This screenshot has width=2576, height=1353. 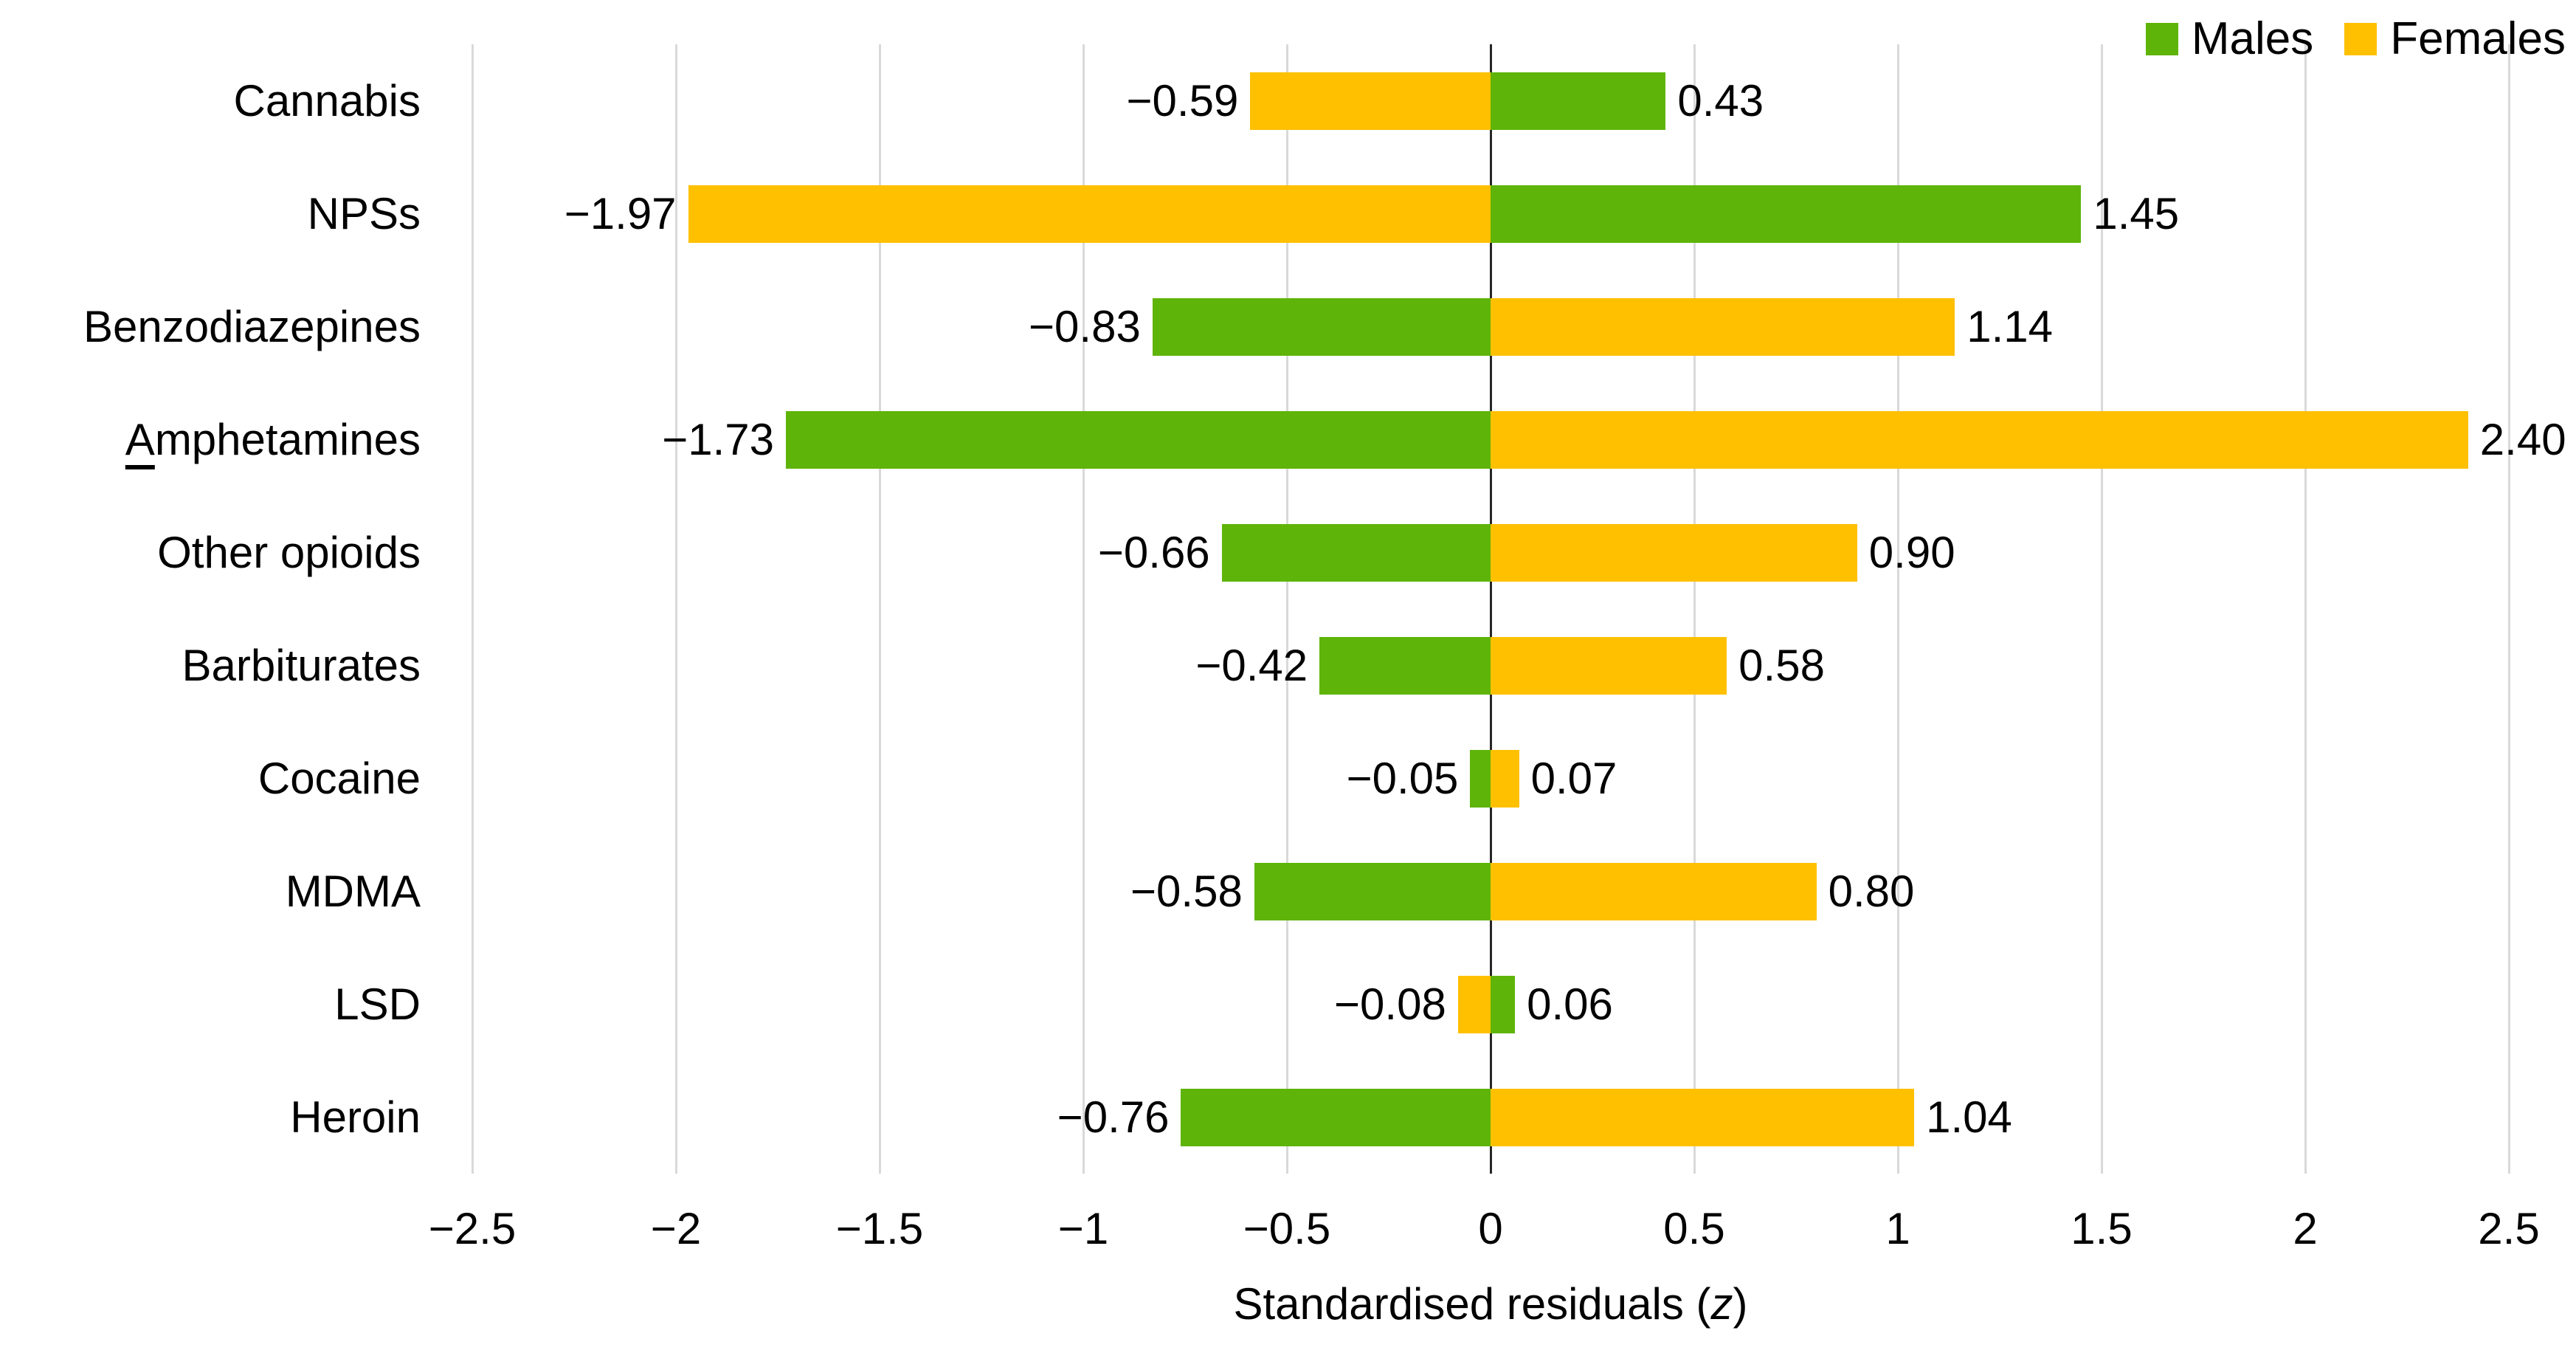 I want to click on category-label-cannabis: Cannabis, so click(x=327, y=100).